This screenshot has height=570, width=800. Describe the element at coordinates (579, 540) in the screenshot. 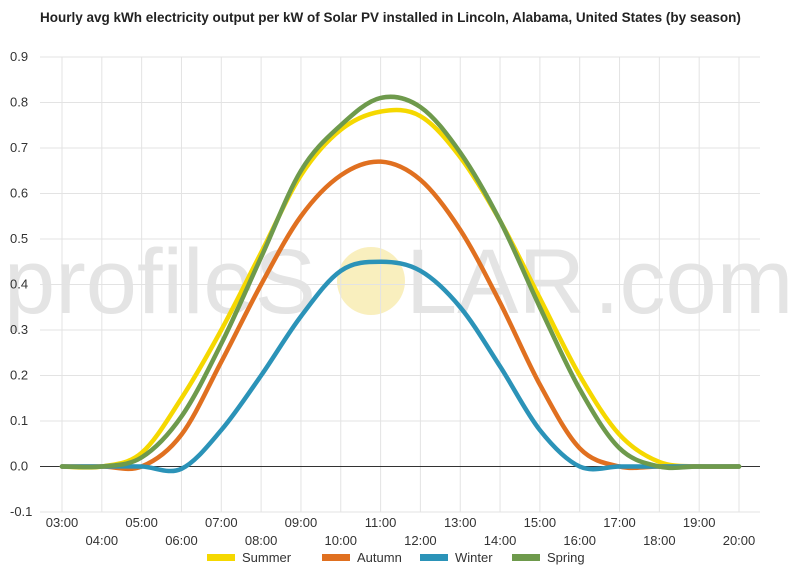

I see `x-tick-label: 16:00` at that location.